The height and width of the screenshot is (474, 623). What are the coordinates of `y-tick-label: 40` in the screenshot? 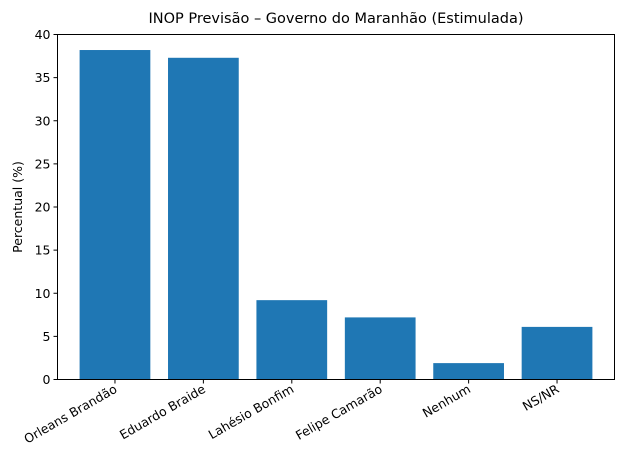 It's located at (43, 34).